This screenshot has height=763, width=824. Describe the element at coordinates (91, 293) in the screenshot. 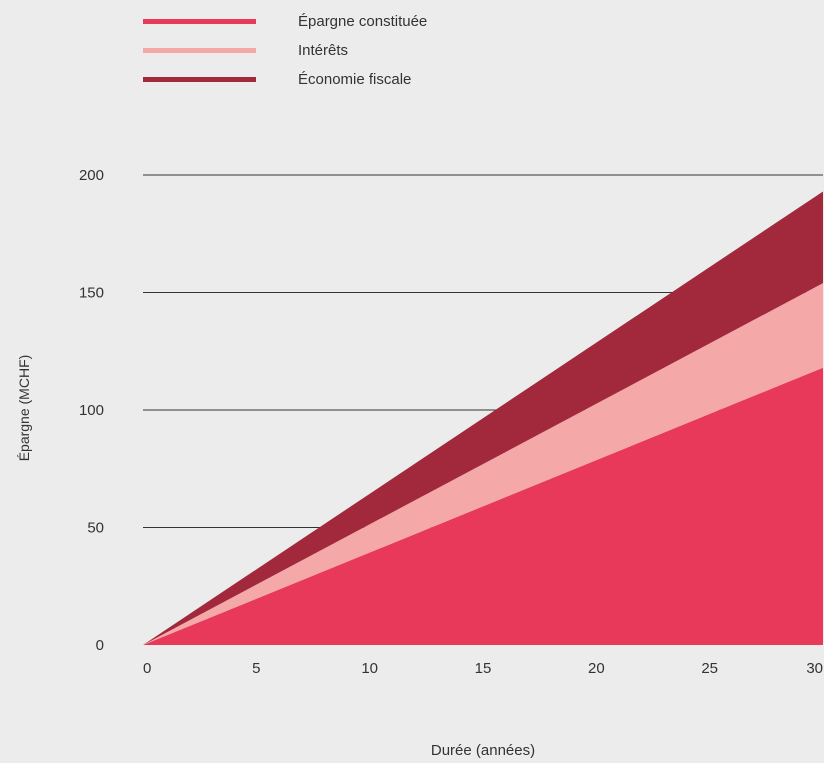

I see `y-tick-label: 150` at that location.